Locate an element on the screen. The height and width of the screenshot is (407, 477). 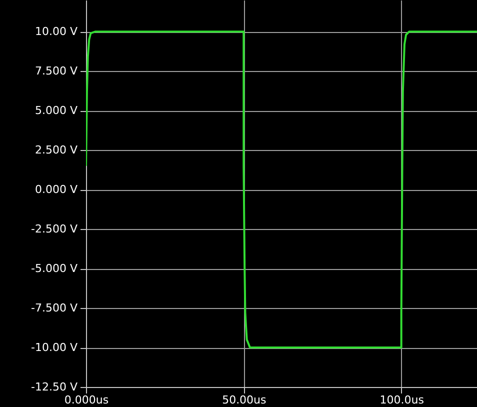
y-tick-label: 5.000 V is located at coordinates (56, 111).